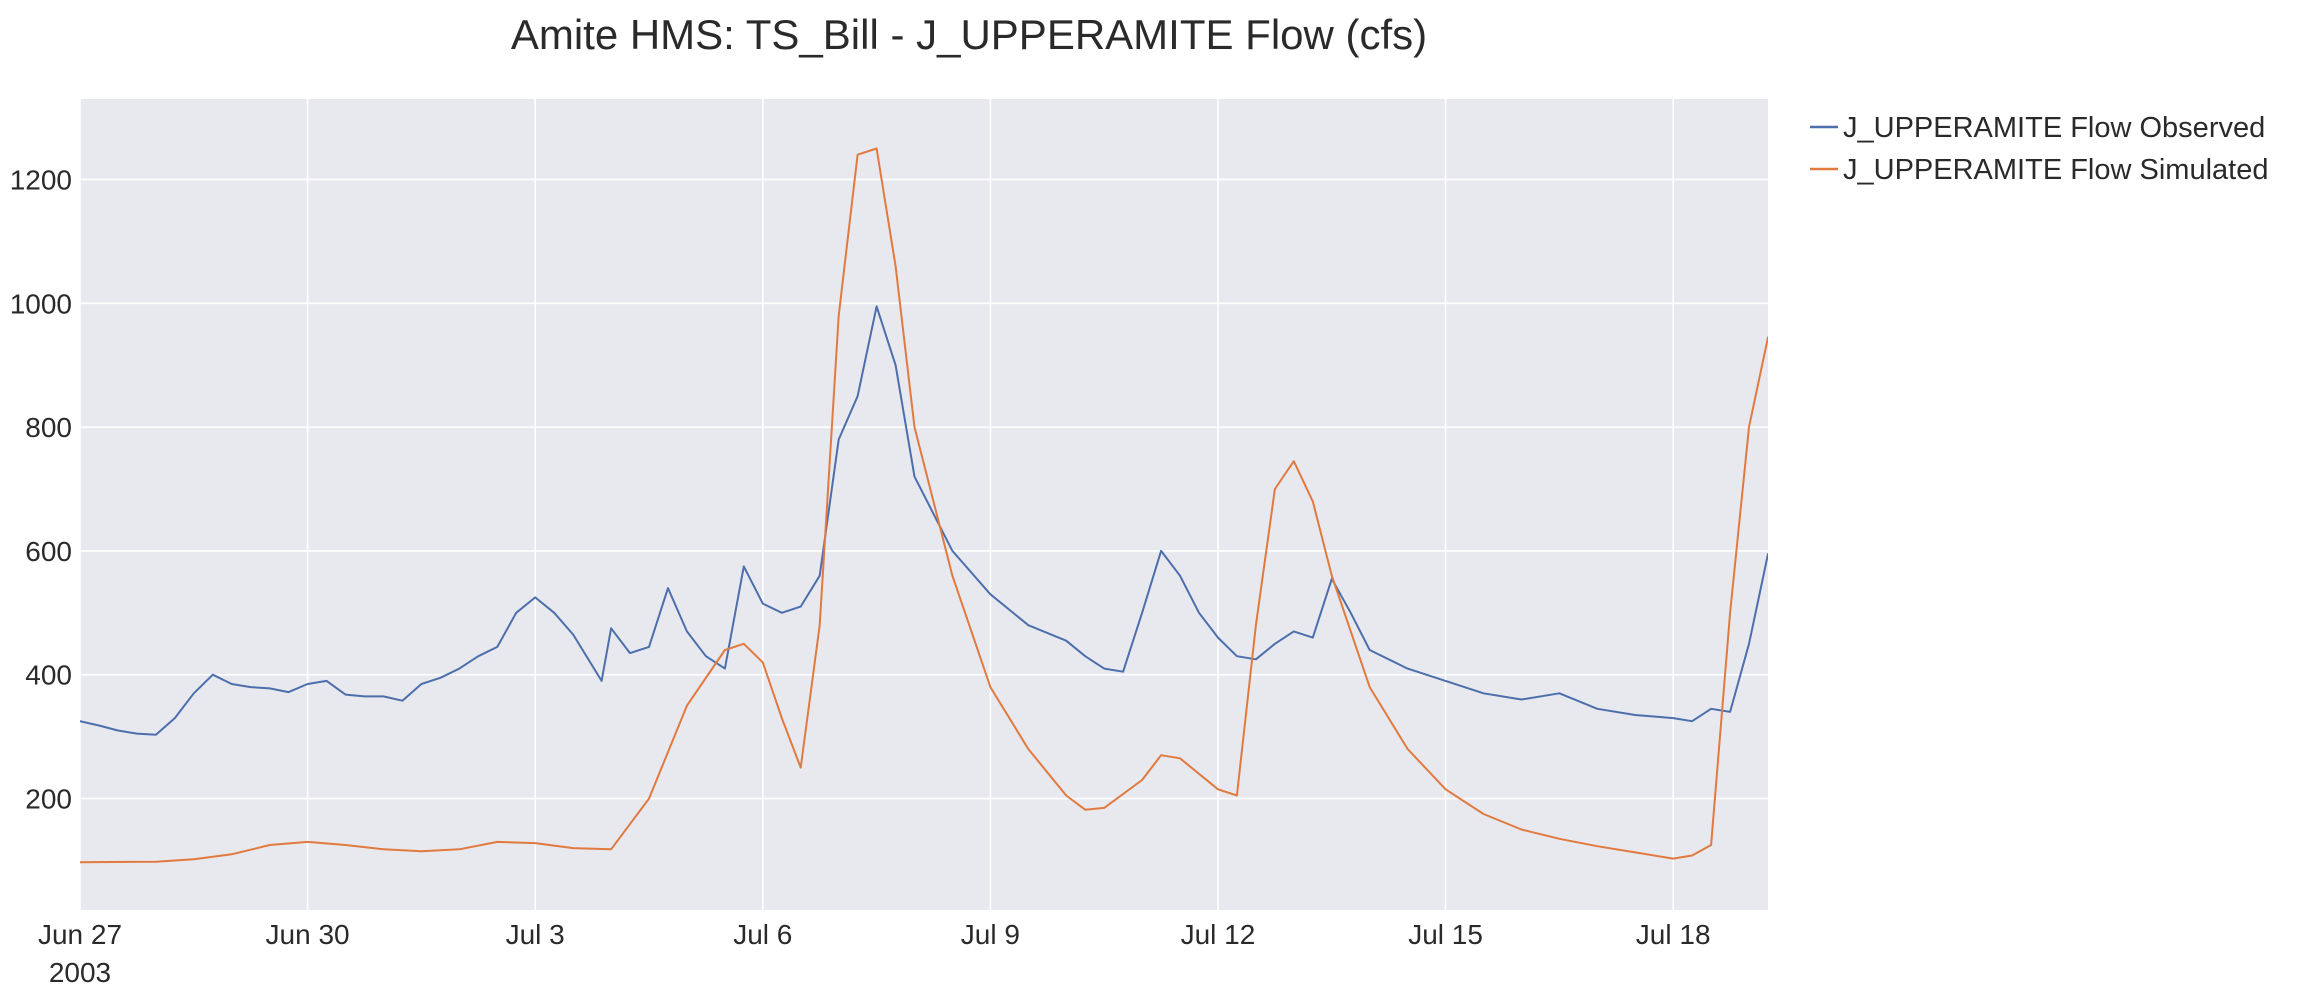 The width and height of the screenshot is (2300, 1000). I want to click on x-tick-label: Jul 18, so click(1673, 934).